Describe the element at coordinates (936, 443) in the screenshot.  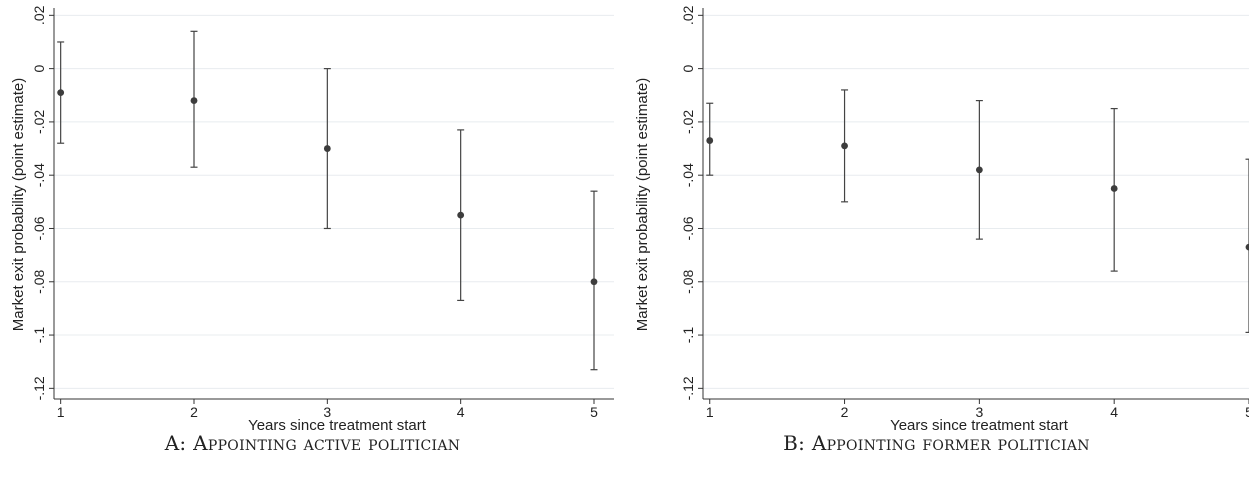
I see `panel-b-caption: B: Appointing former politician` at that location.